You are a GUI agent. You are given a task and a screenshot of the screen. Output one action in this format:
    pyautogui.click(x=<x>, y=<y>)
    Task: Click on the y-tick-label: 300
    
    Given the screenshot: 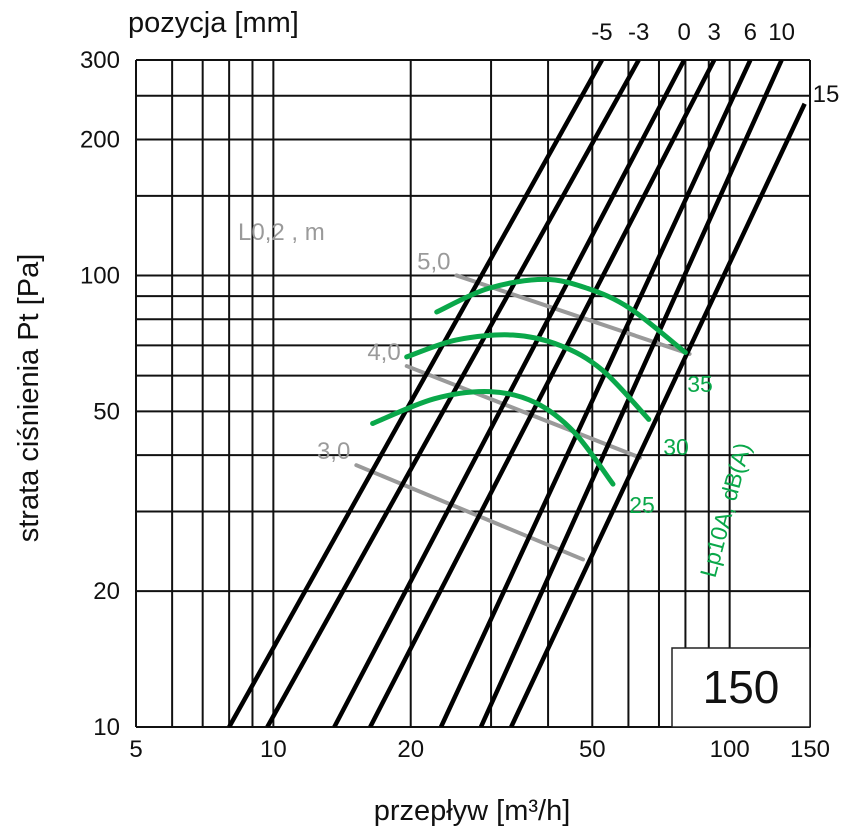 What is the action you would take?
    pyautogui.click(x=100, y=60)
    